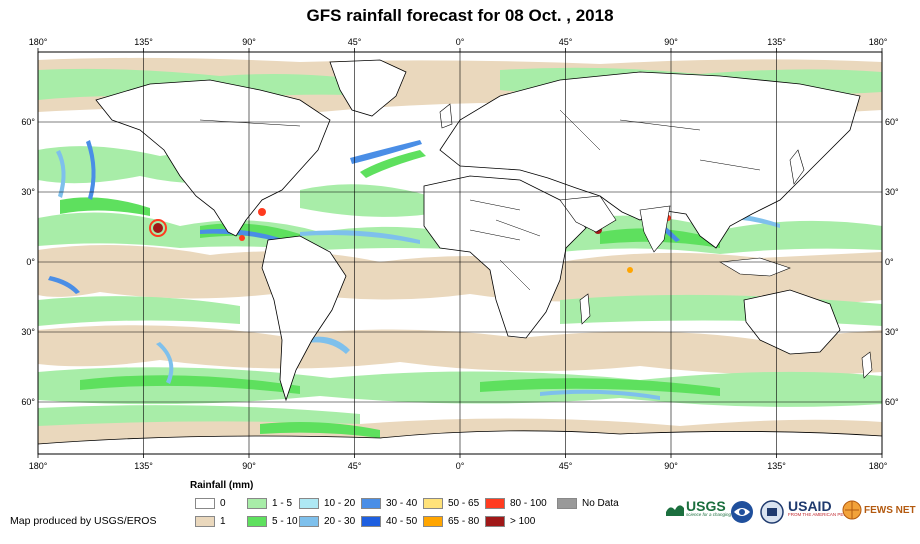 This screenshot has height=544, width=920. What do you see at coordinates (464, 521) in the screenshot?
I see `legend-label: 65 - 80` at bounding box center [464, 521].